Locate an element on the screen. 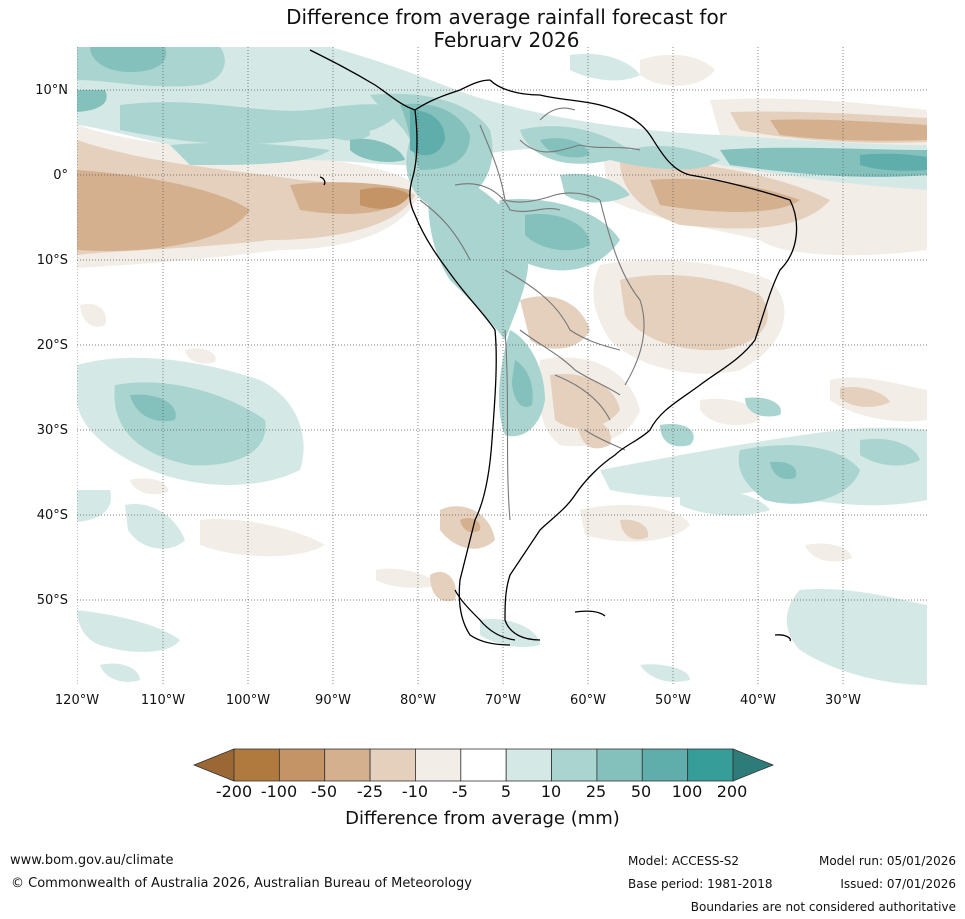  legend-tick: -10 is located at coordinates (415, 791).